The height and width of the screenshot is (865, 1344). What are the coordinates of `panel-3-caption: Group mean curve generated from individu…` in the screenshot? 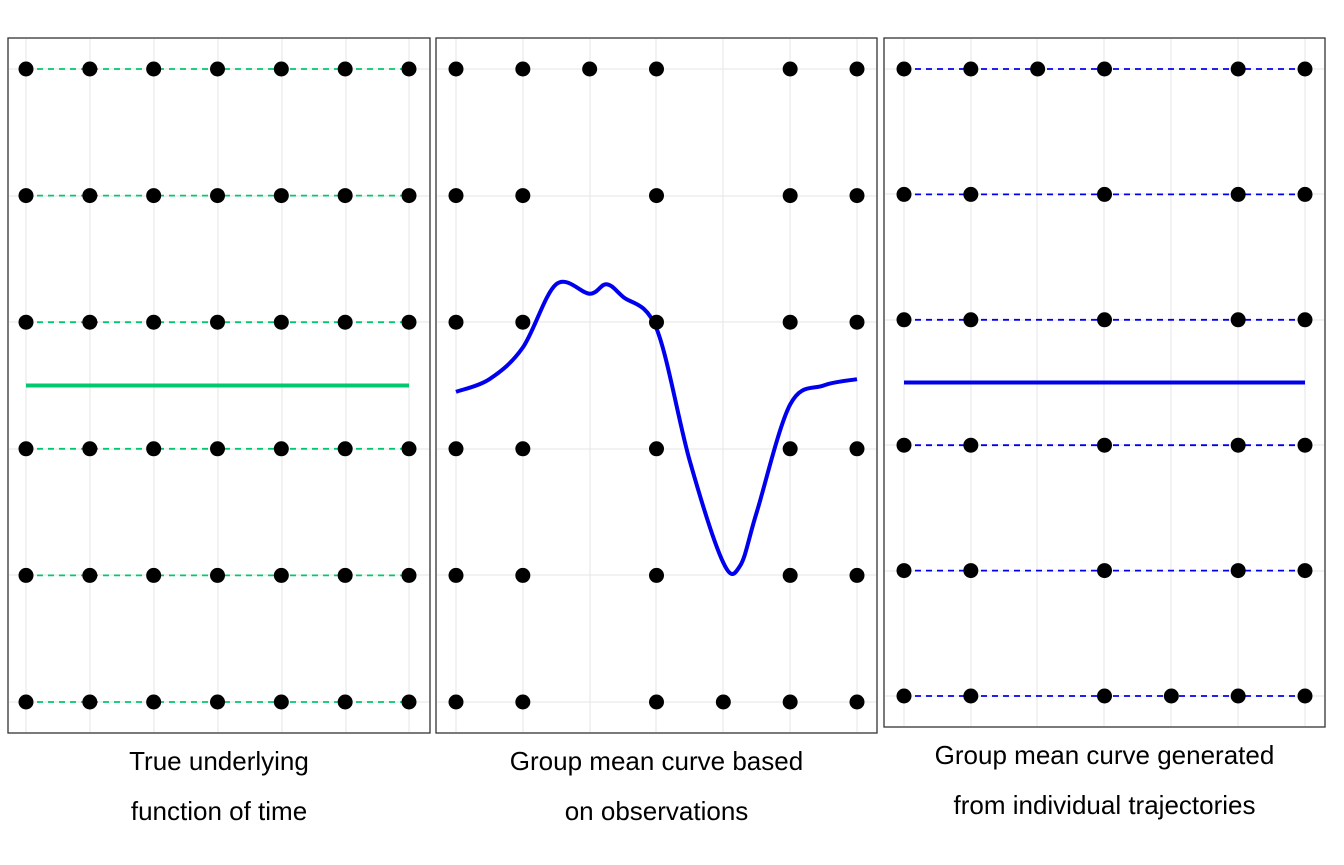 It's located at (1104, 780).